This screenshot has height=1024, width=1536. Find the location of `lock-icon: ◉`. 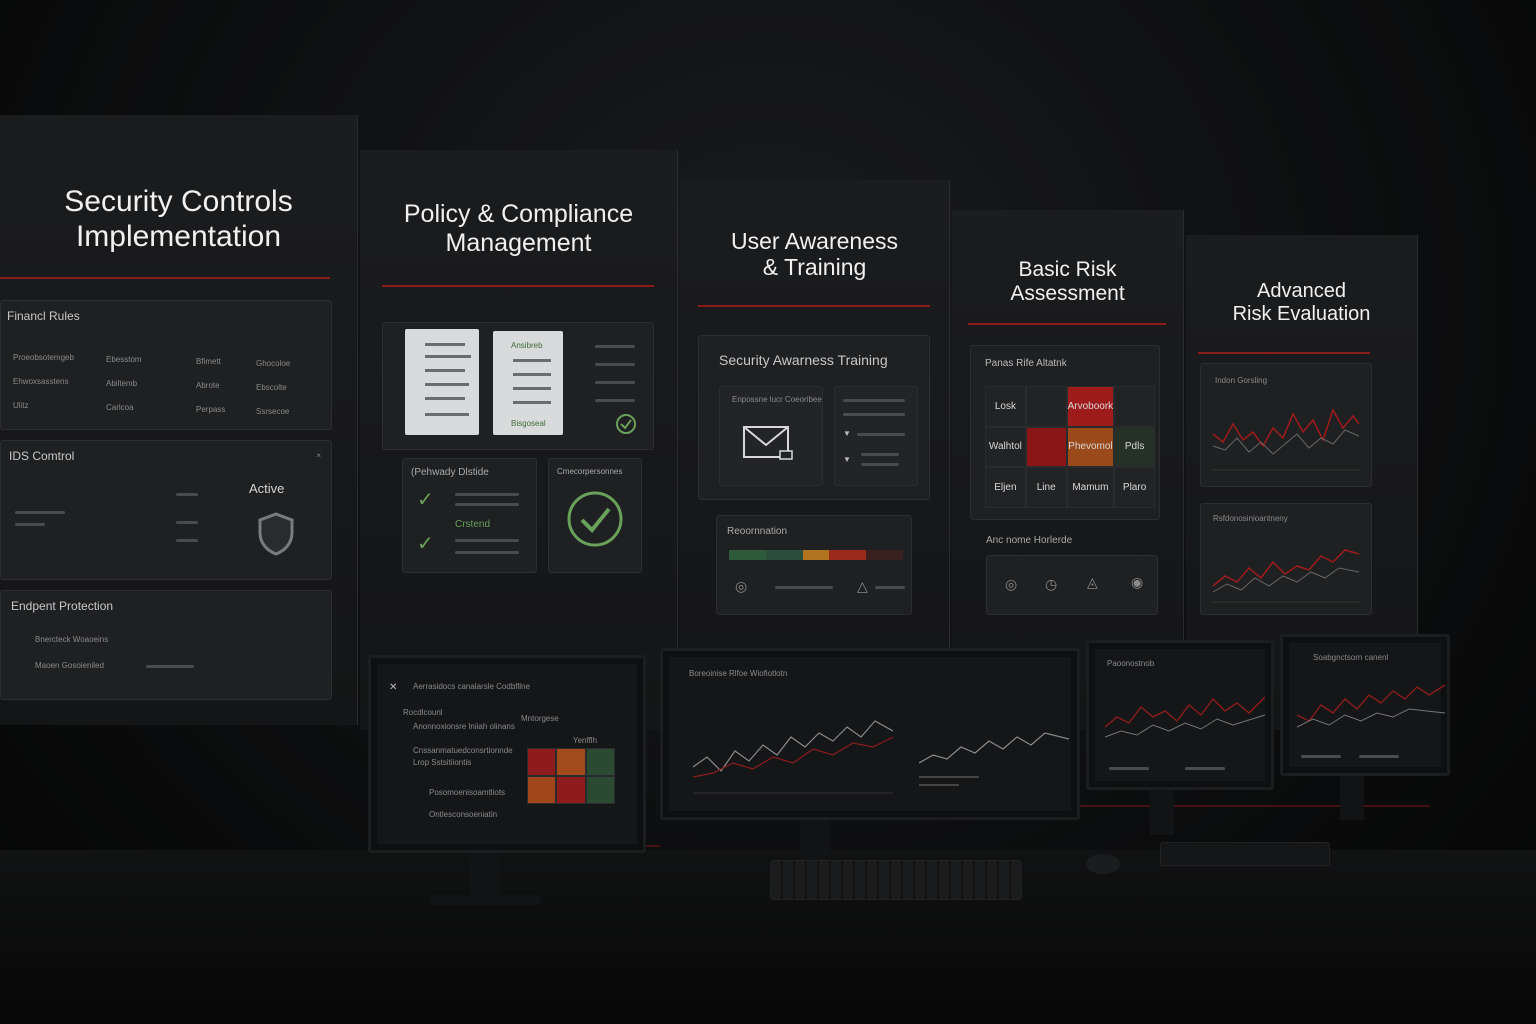

lock-icon: ◉ is located at coordinates (1137, 582).